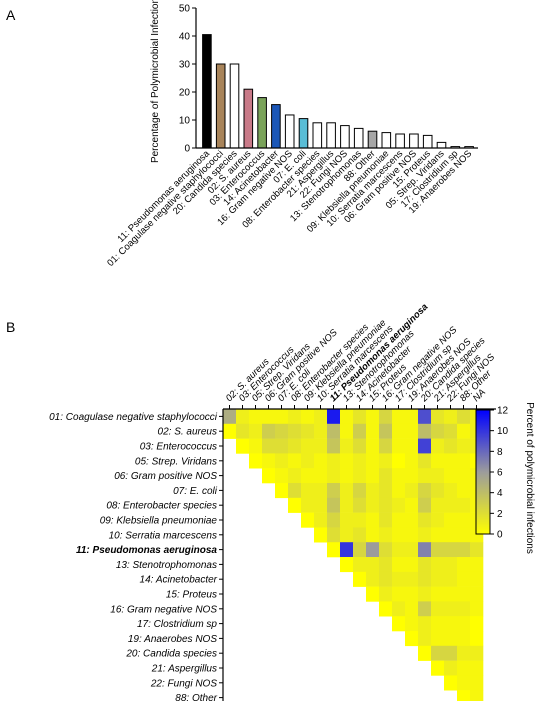 The height and width of the screenshot is (701, 550). Describe the element at coordinates (146, 550) in the screenshot. I see `heatmap-row-label: 11: Pseudomonas aeruginosa` at that location.